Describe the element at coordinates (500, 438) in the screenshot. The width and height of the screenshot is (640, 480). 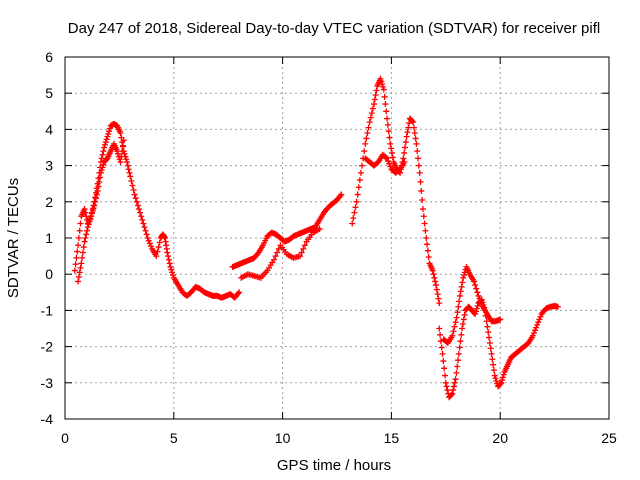
I see `x-tick-label: 20` at that location.